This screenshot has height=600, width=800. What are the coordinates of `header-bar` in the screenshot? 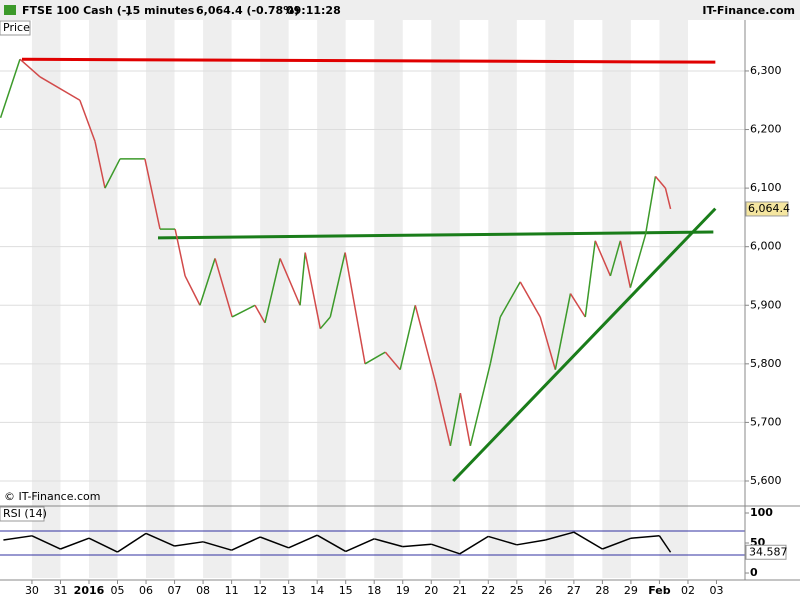 It's located at (400, 10).